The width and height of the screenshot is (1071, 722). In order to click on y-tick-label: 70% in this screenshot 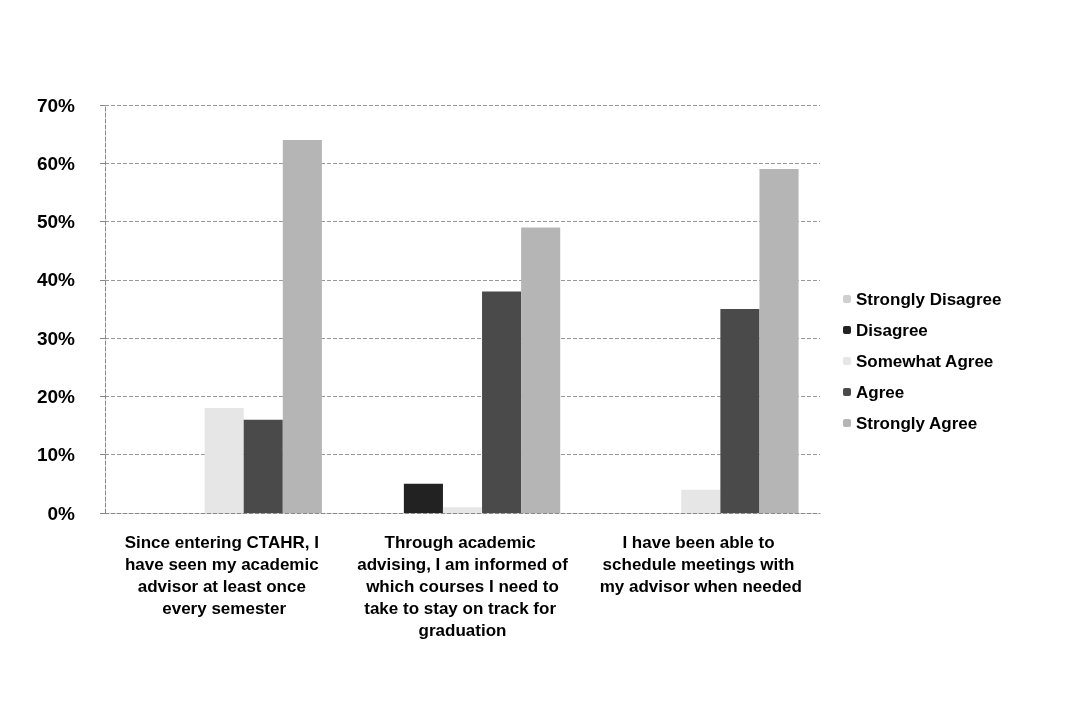, I will do `click(56, 105)`.